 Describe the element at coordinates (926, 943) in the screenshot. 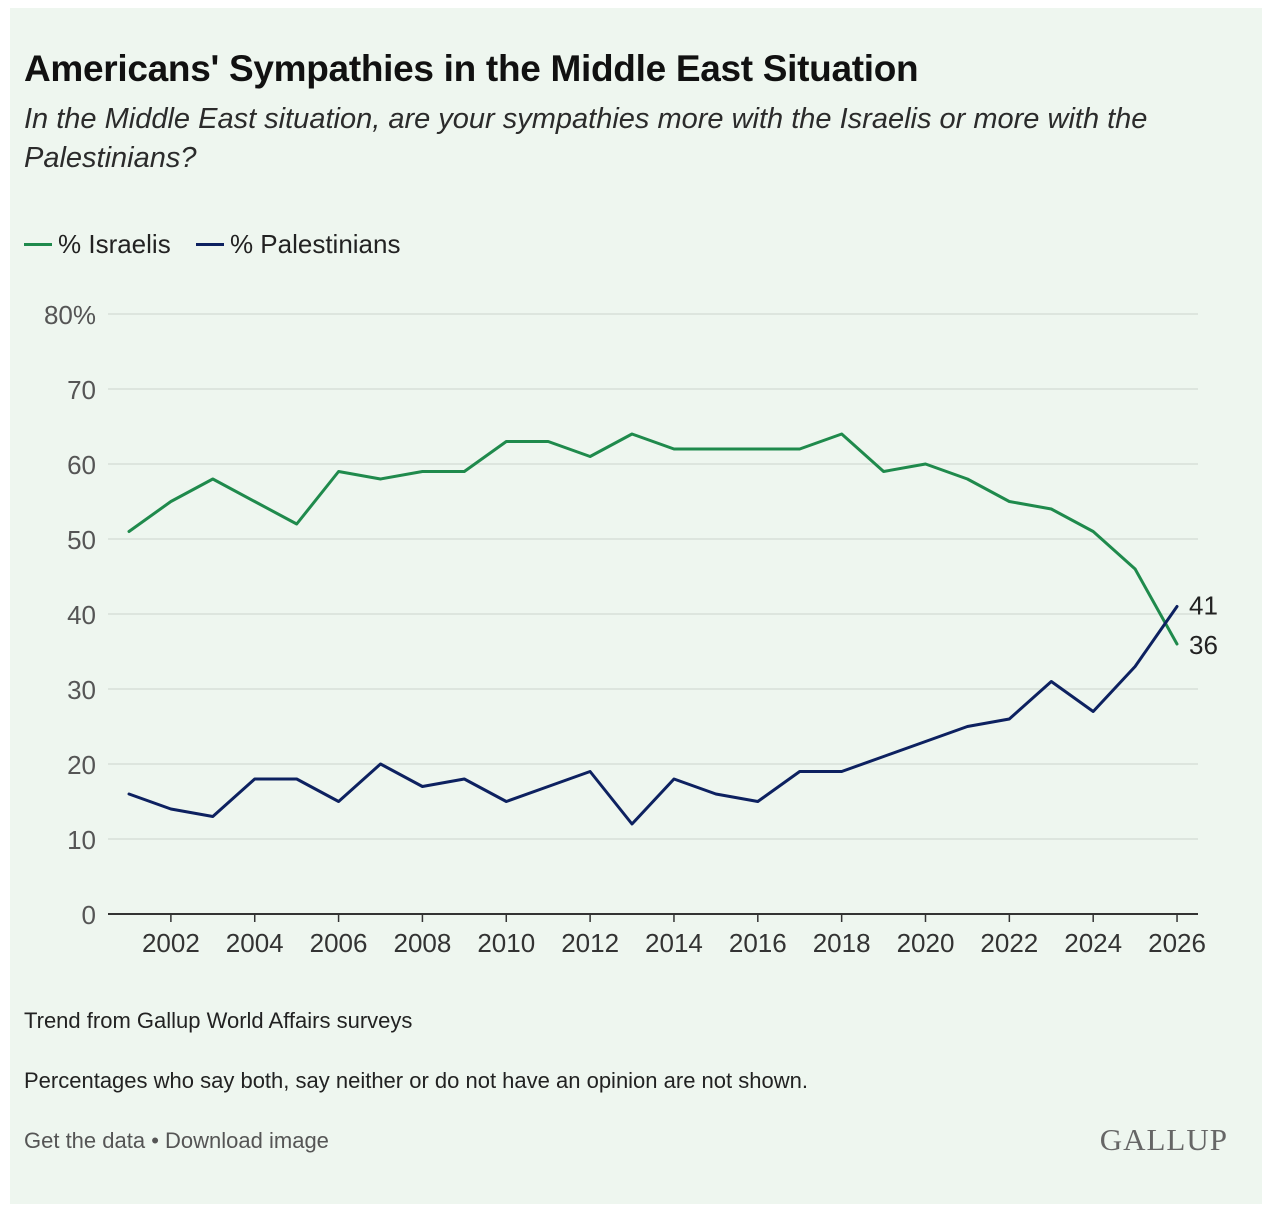

I see `x-tick-label: 2020` at that location.